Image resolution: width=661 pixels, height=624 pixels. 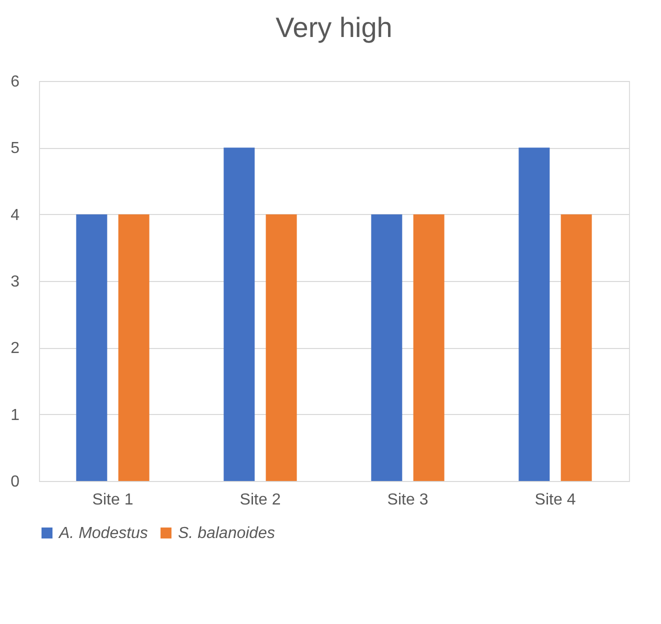 I want to click on y-tick-label: 1, so click(x=15, y=415).